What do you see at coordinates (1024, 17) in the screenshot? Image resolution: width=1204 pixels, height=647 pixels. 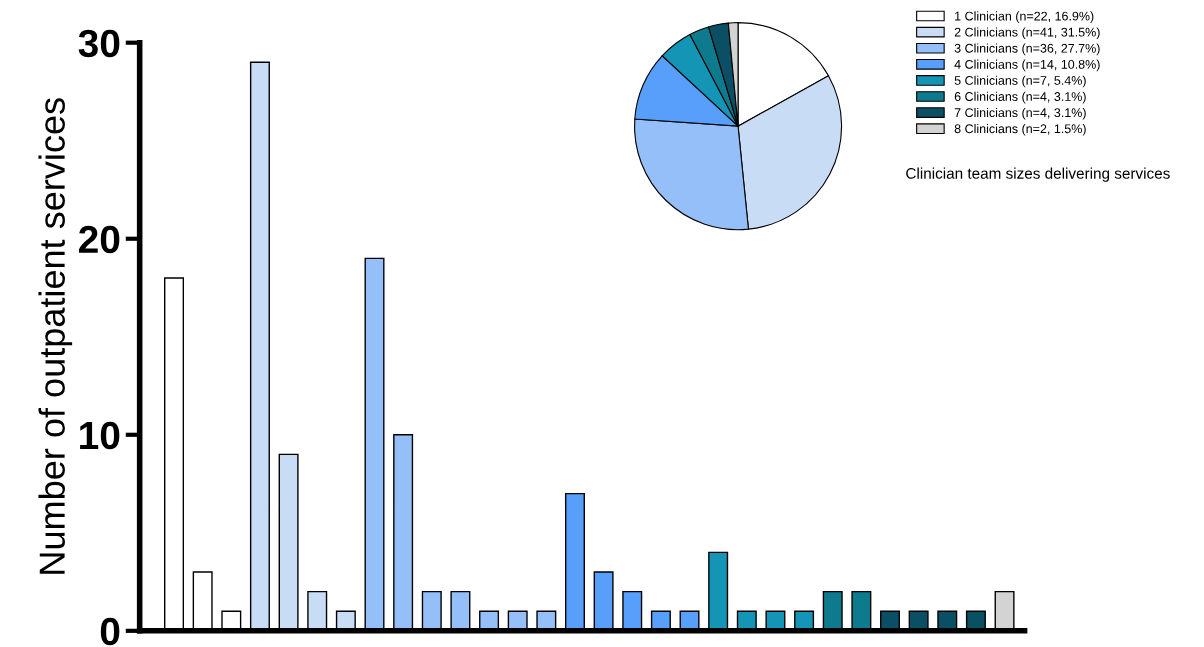 I see `legend-label: 1 Clinician (n=22, 16.9%)` at bounding box center [1024, 17].